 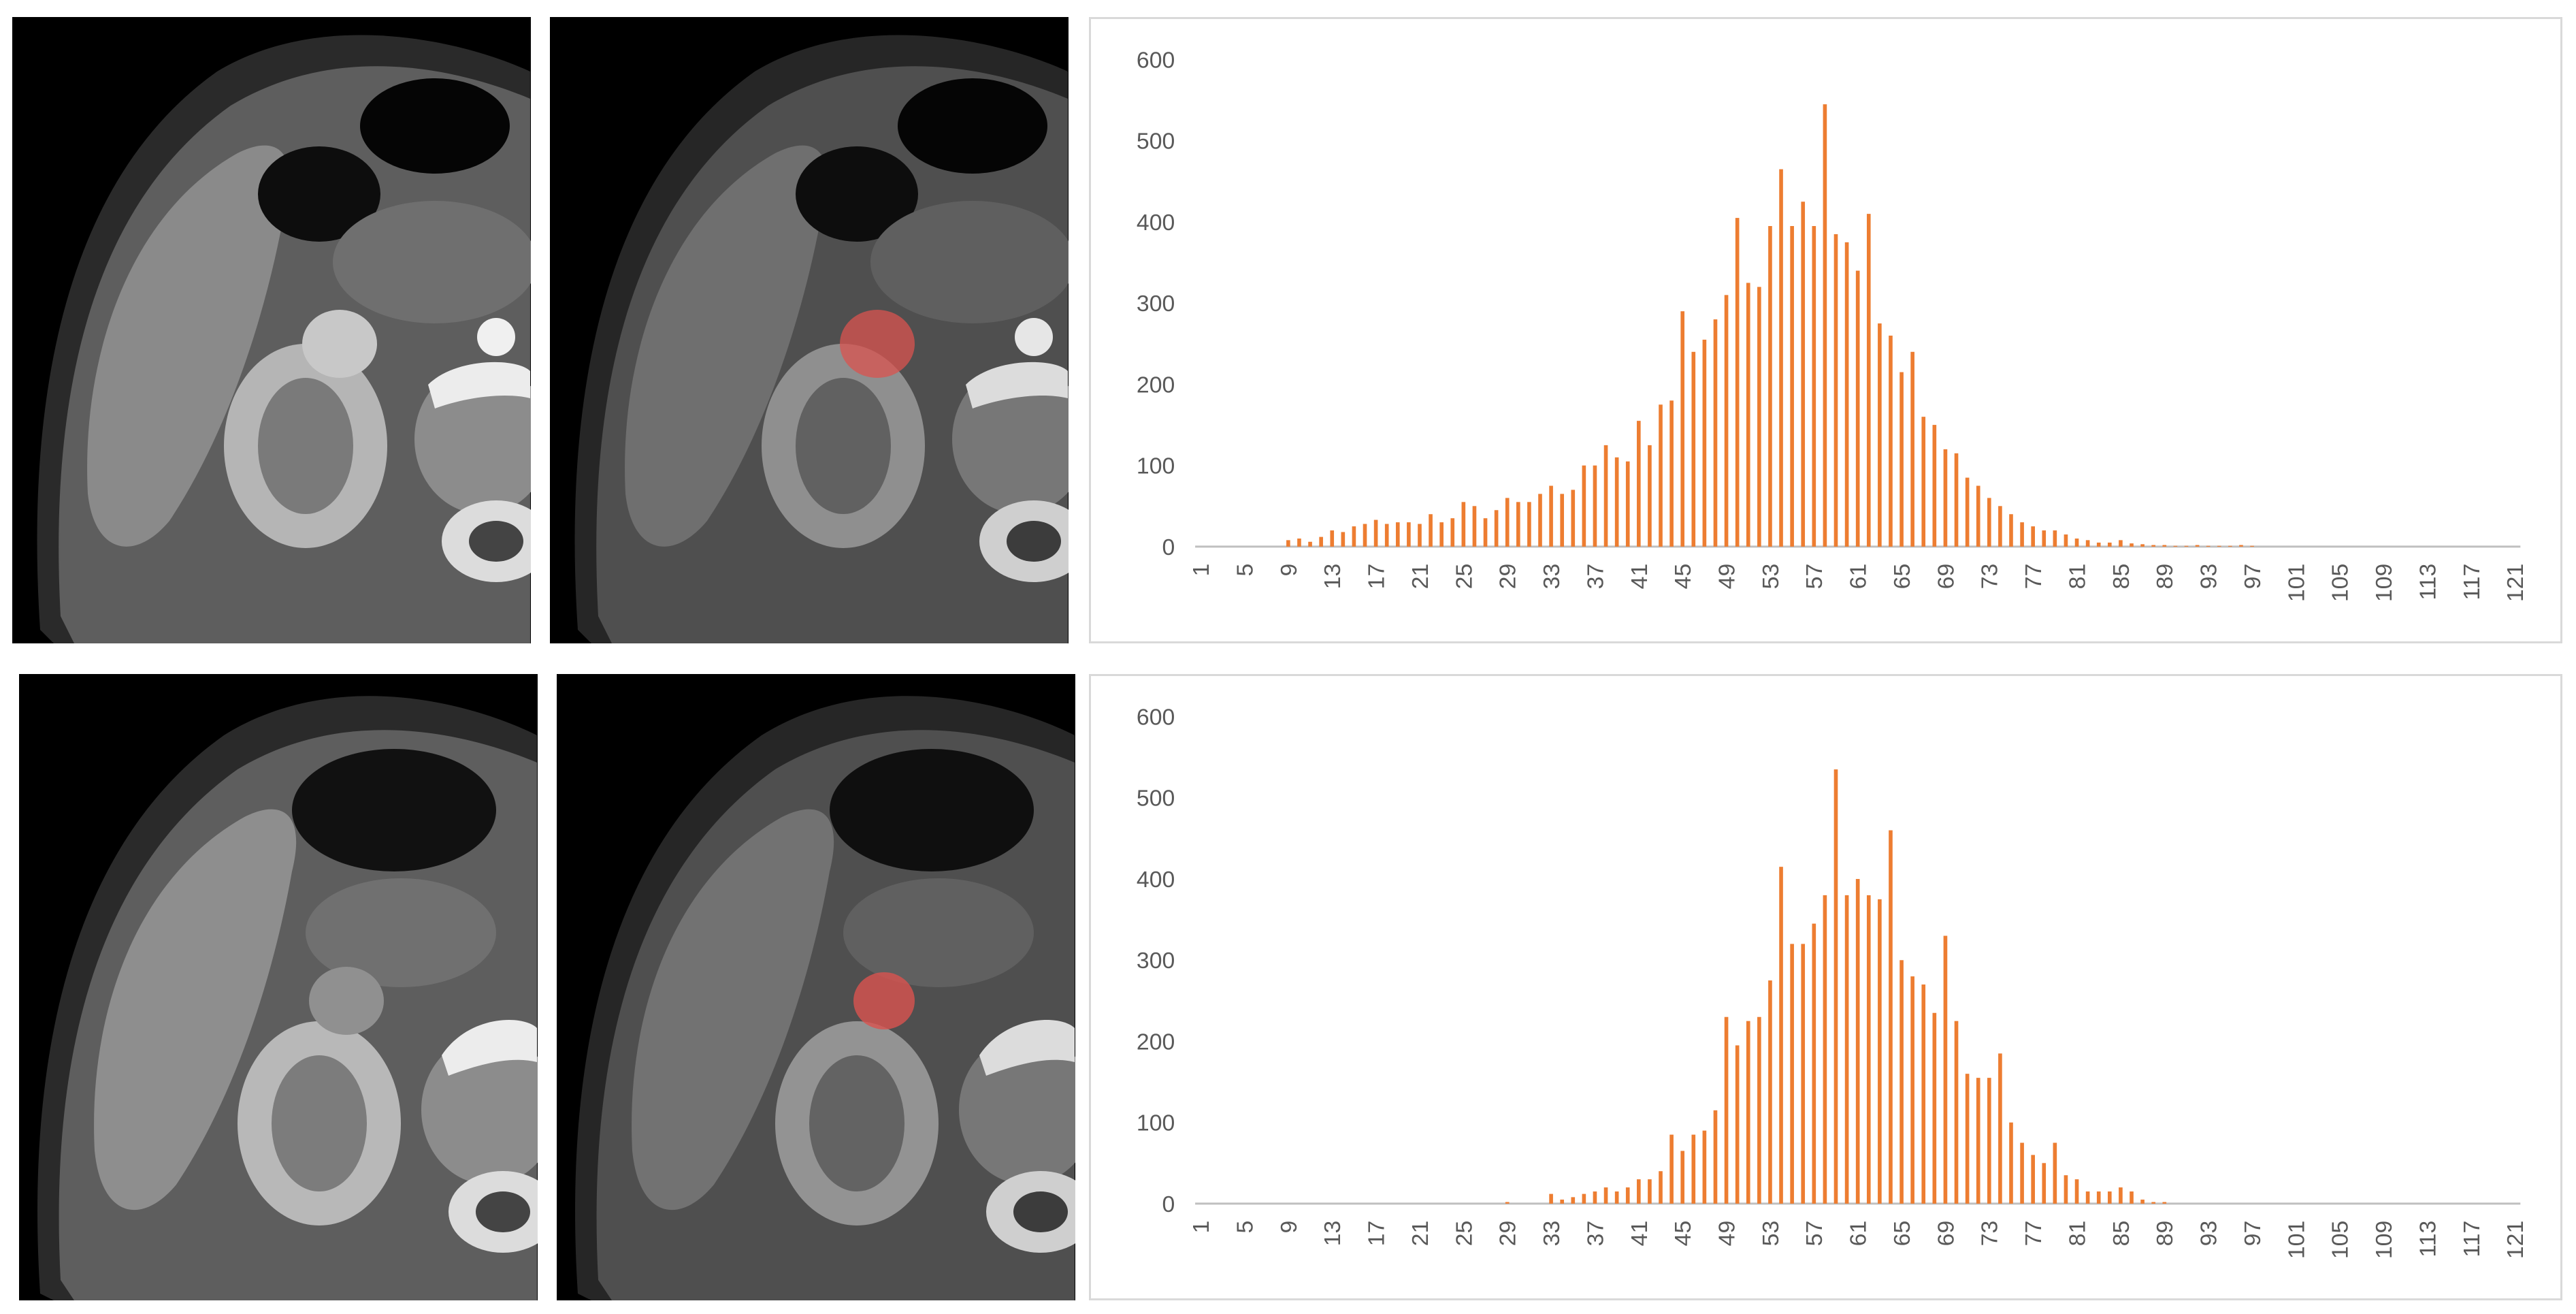 I want to click on x-tick-label: 17, so click(x=1377, y=577).